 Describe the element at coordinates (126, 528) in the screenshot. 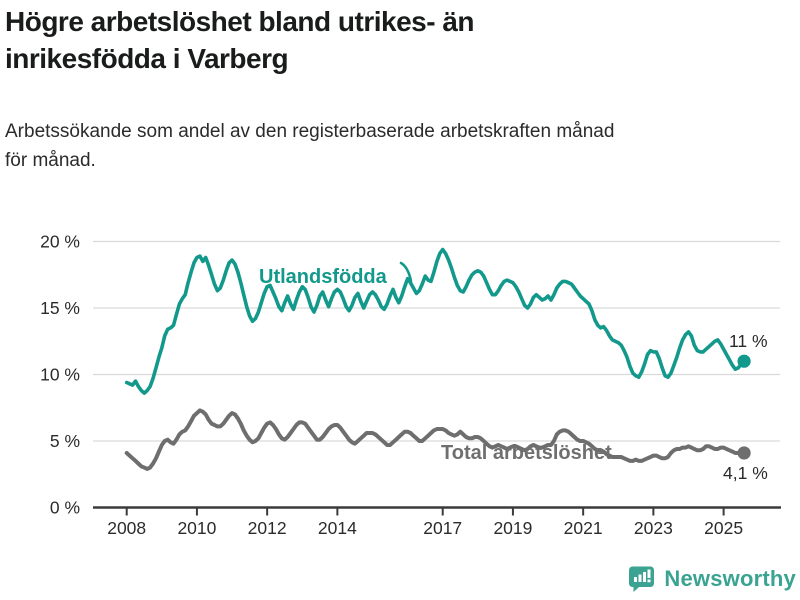

I see `x-axis-label-2008: 2008` at that location.